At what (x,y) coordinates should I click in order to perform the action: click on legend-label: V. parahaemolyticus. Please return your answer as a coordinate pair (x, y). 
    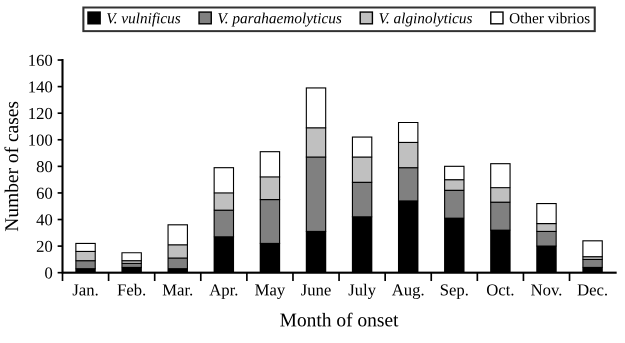
    Looking at the image, I should click on (280, 19).